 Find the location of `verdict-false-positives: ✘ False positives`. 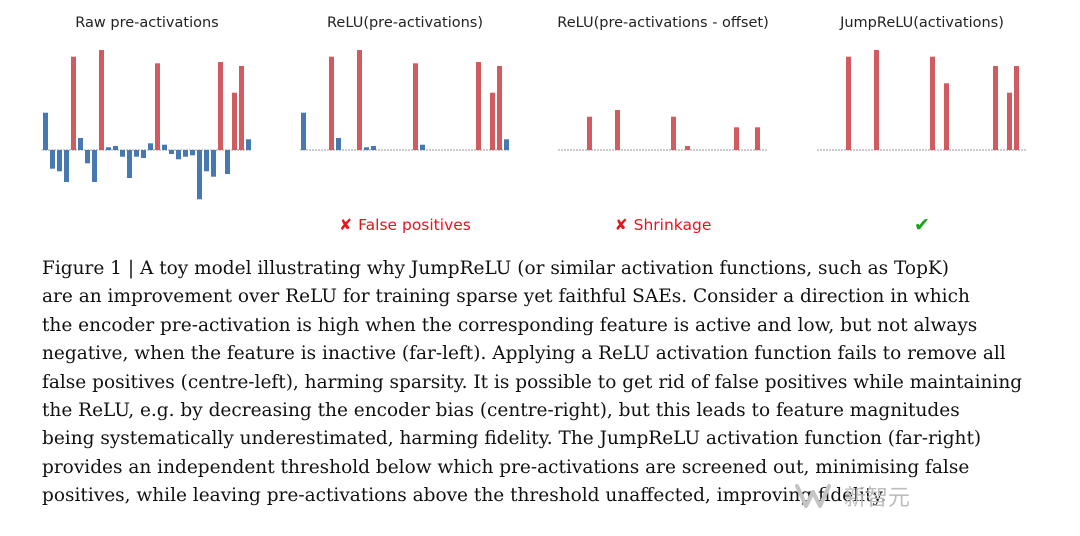

verdict-false-positives: ✘ False positives is located at coordinates (405, 225).